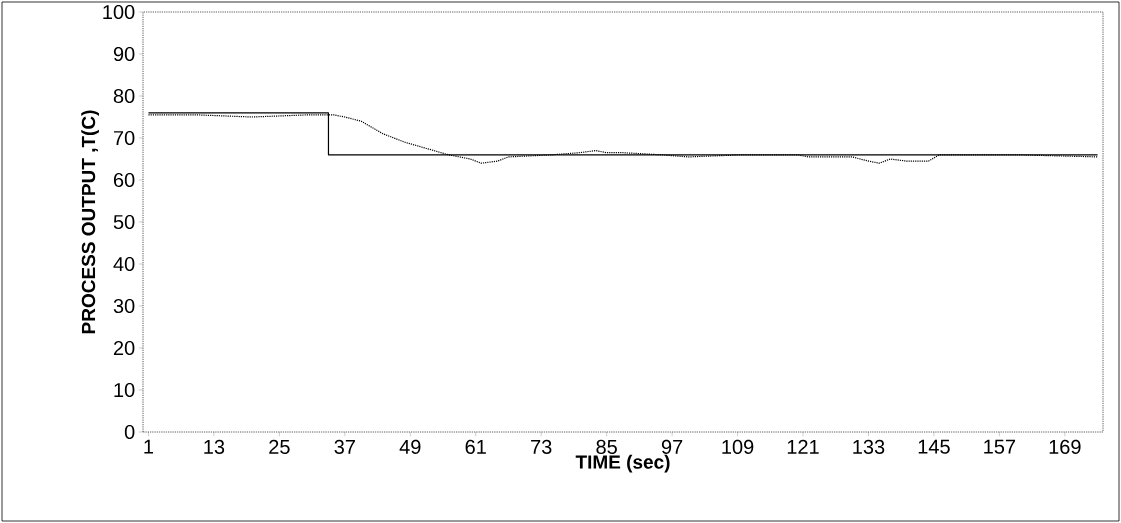 Image resolution: width=1121 pixels, height=523 pixels. Describe the element at coordinates (344, 446) in the screenshot. I see `x-tick-label: 37` at that location.